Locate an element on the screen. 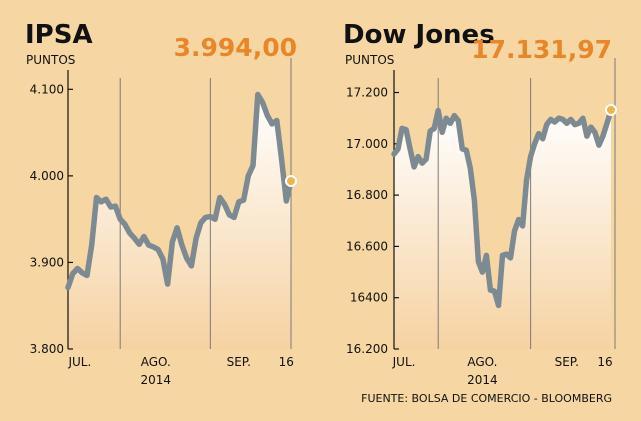 The image size is (641, 421). y-tick-label: 4.000 is located at coordinates (47, 176).